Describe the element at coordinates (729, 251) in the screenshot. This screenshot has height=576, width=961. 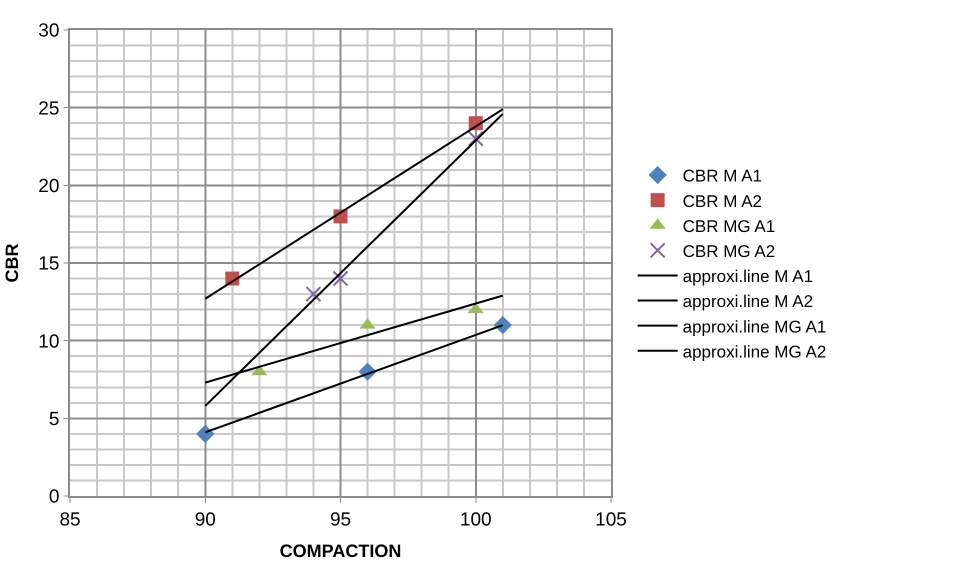
I see `legend-label: CBR MG A2` at that location.